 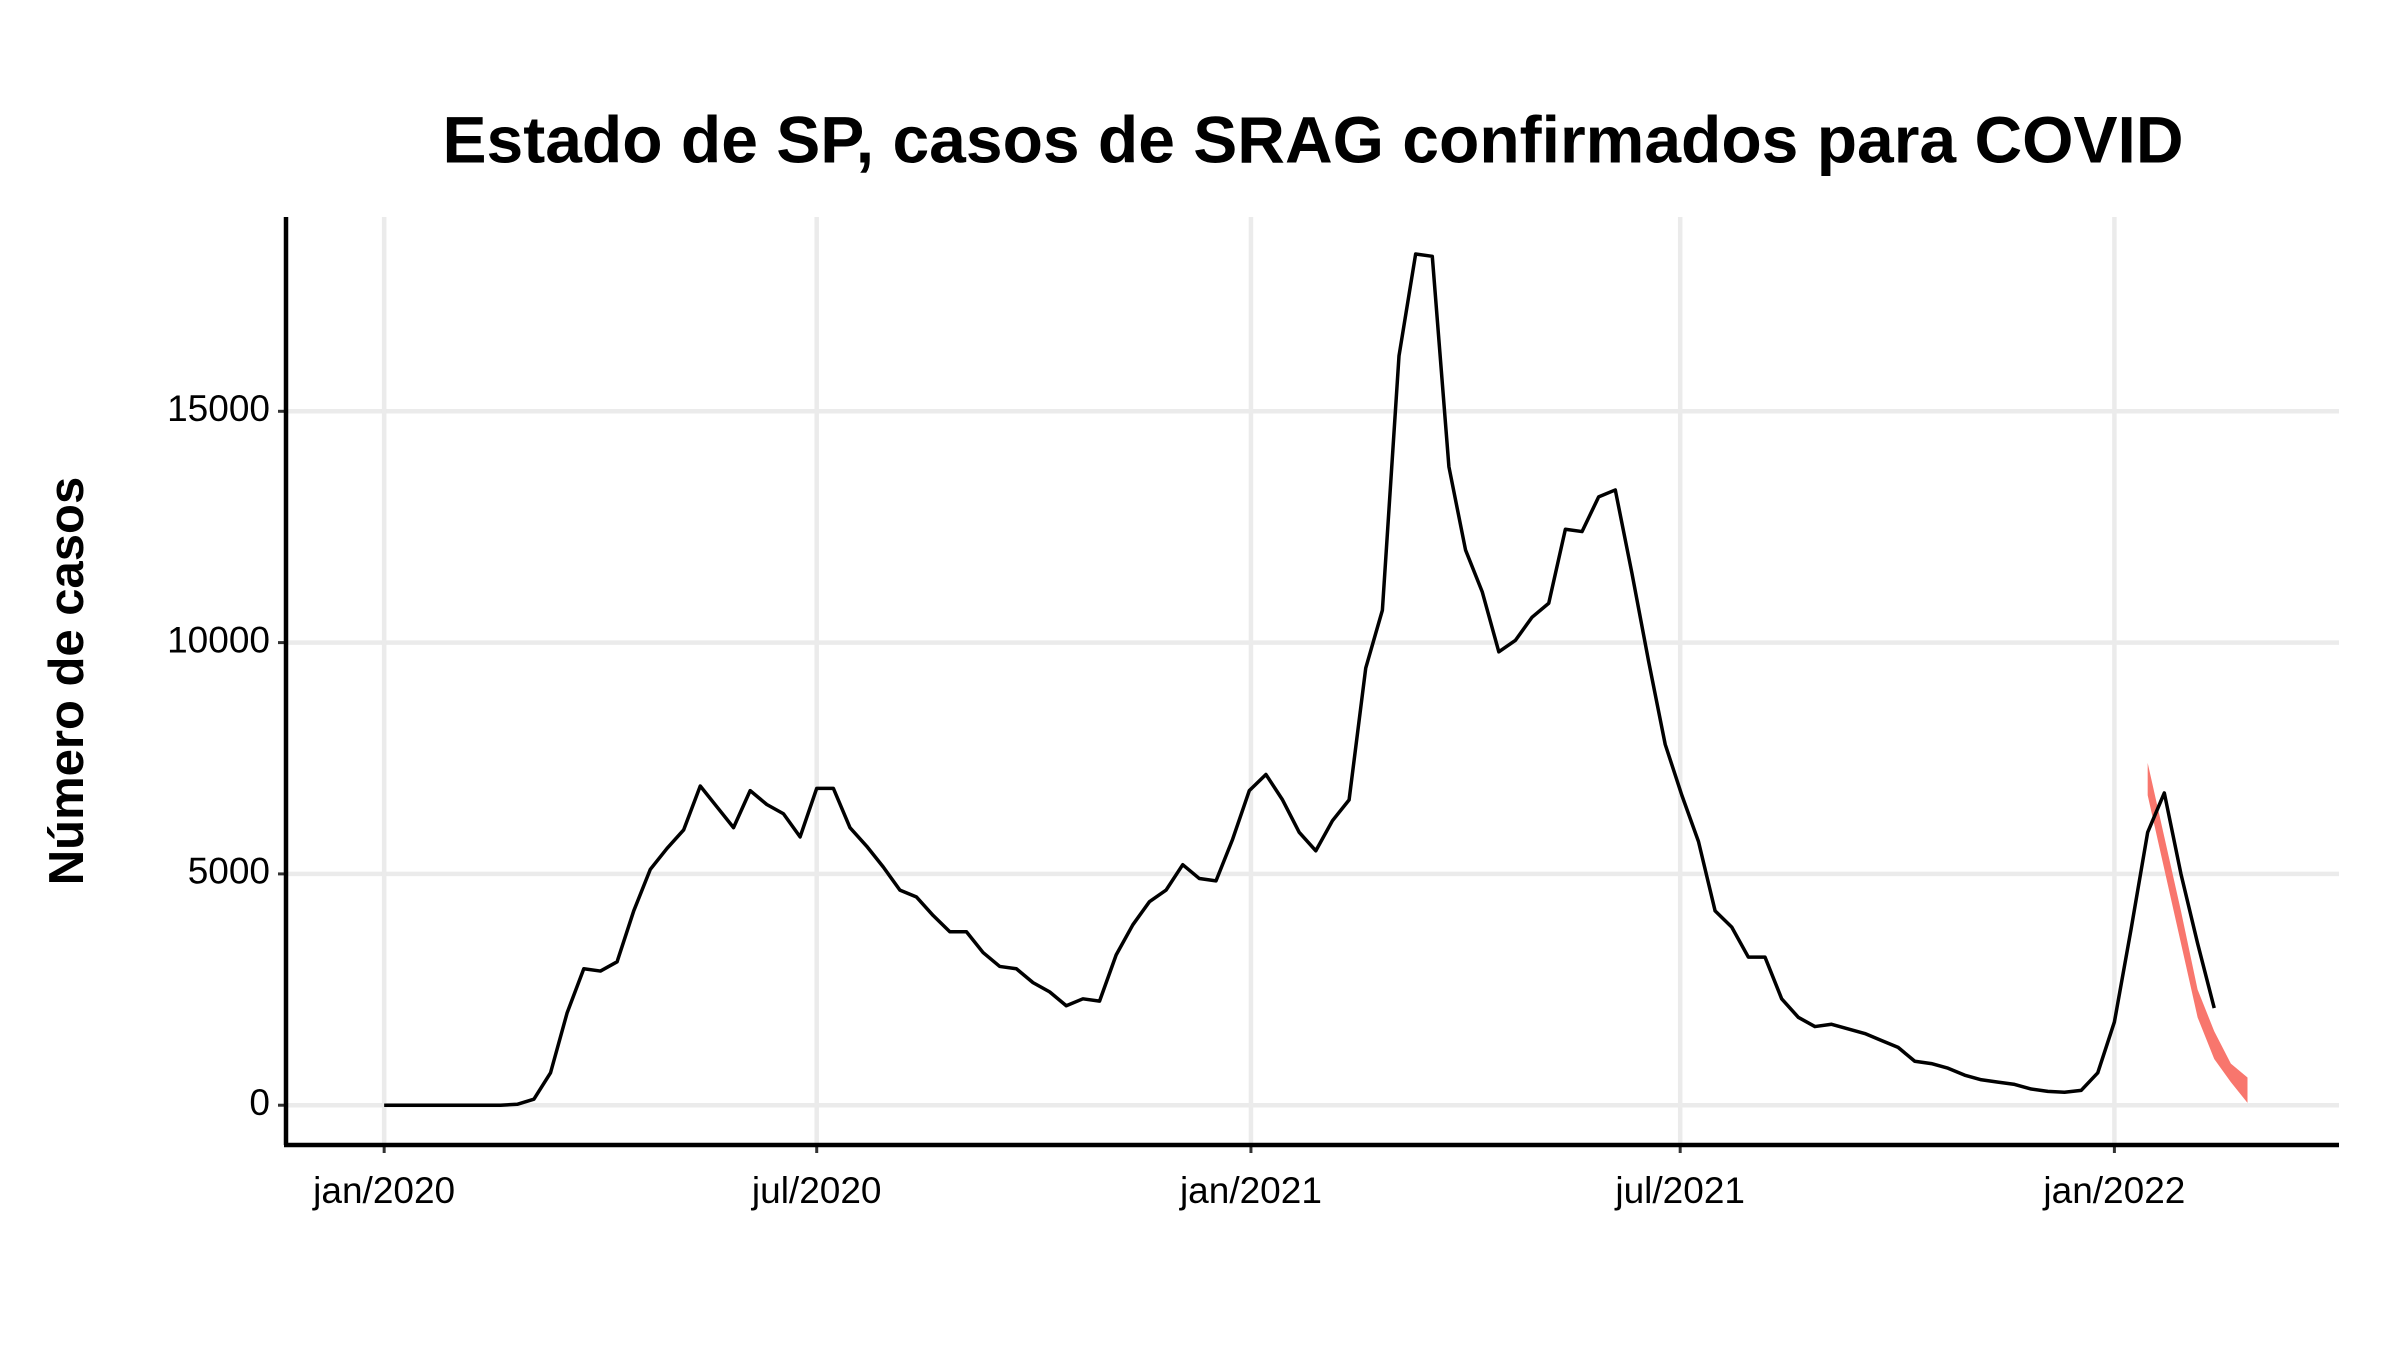 What do you see at coordinates (1250, 1190) in the screenshot?
I see `x-tick-label: jan/2021` at bounding box center [1250, 1190].